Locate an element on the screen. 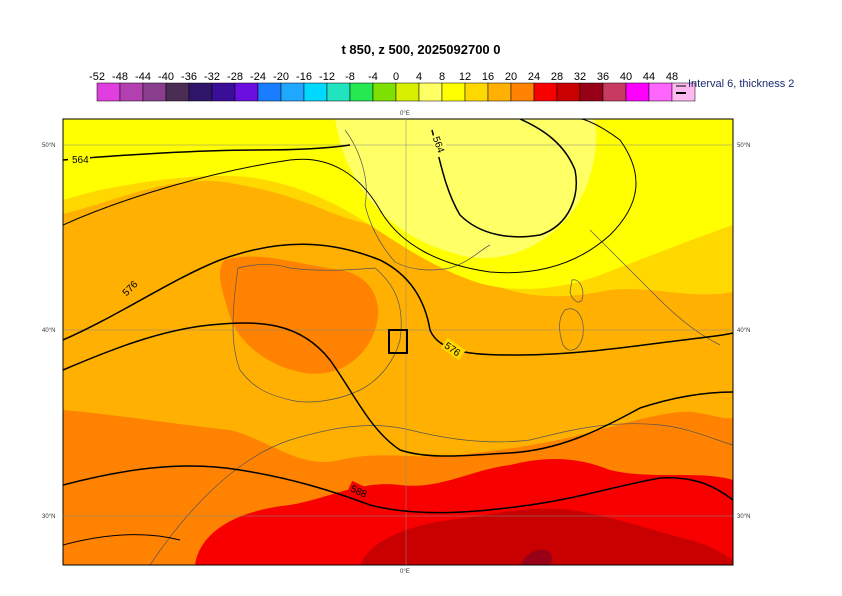 The image size is (842, 596). coastline-corsica is located at coordinates (576, 291).